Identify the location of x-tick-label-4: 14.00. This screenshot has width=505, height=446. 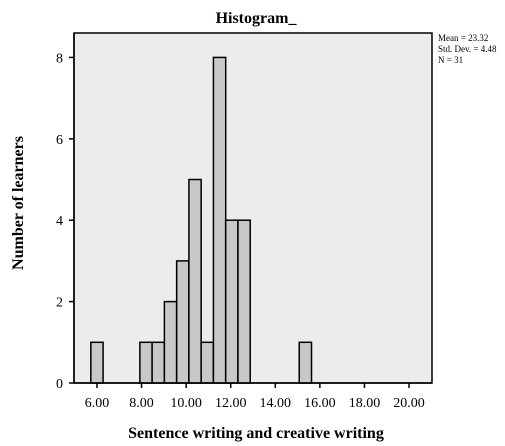
(276, 403).